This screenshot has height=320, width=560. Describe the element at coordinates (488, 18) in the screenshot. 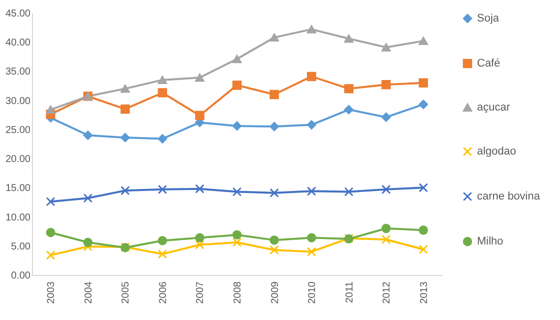

I see `legend-label: Soja` at that location.